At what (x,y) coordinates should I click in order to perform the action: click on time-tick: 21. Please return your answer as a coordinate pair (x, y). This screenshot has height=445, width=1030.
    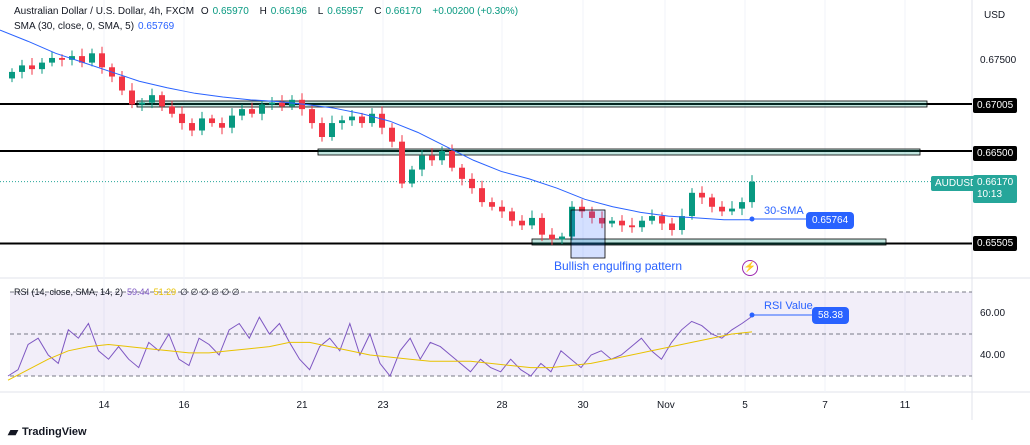
    Looking at the image, I should click on (302, 405).